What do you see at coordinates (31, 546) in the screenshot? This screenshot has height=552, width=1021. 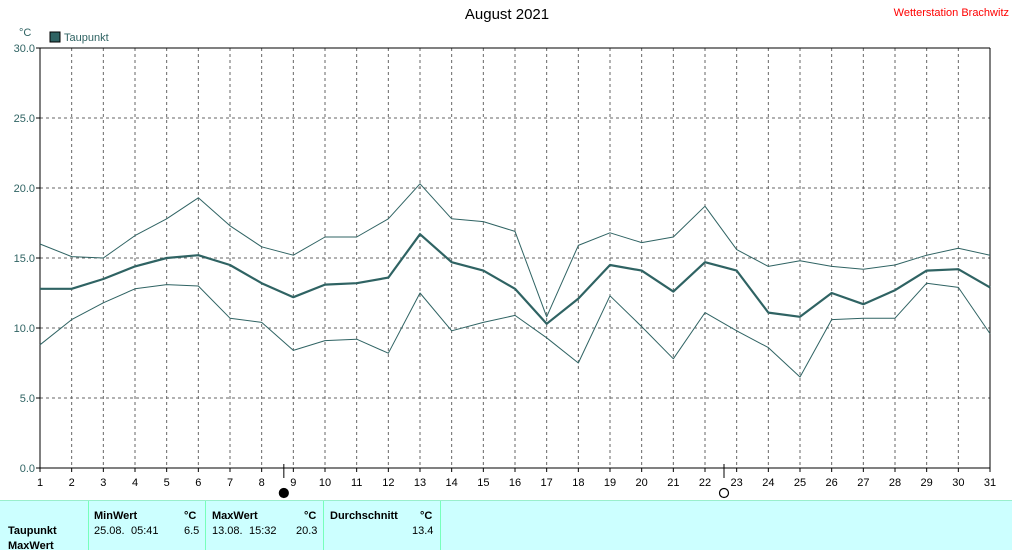 I see `stats-row-label-2: MaxWert` at bounding box center [31, 546].